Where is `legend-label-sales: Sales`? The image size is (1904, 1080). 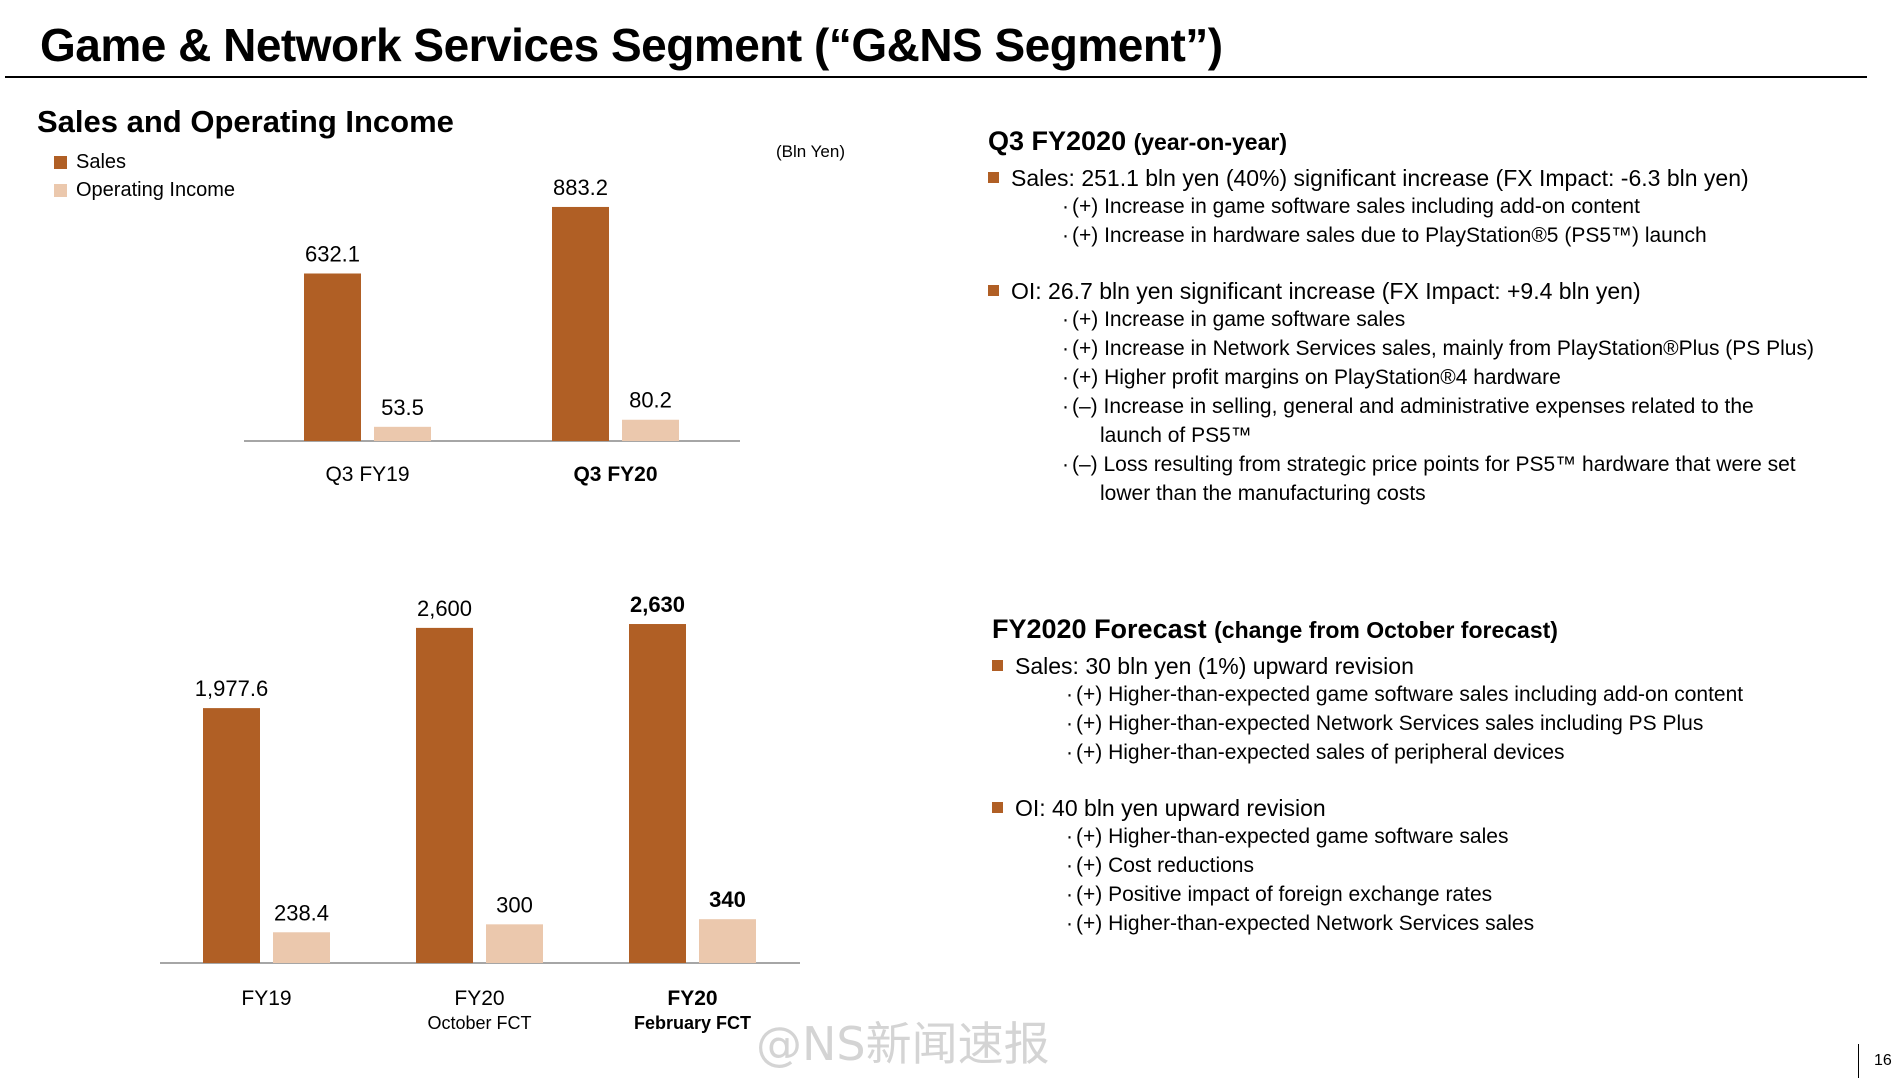
legend-label-sales: Sales is located at coordinates (101, 161).